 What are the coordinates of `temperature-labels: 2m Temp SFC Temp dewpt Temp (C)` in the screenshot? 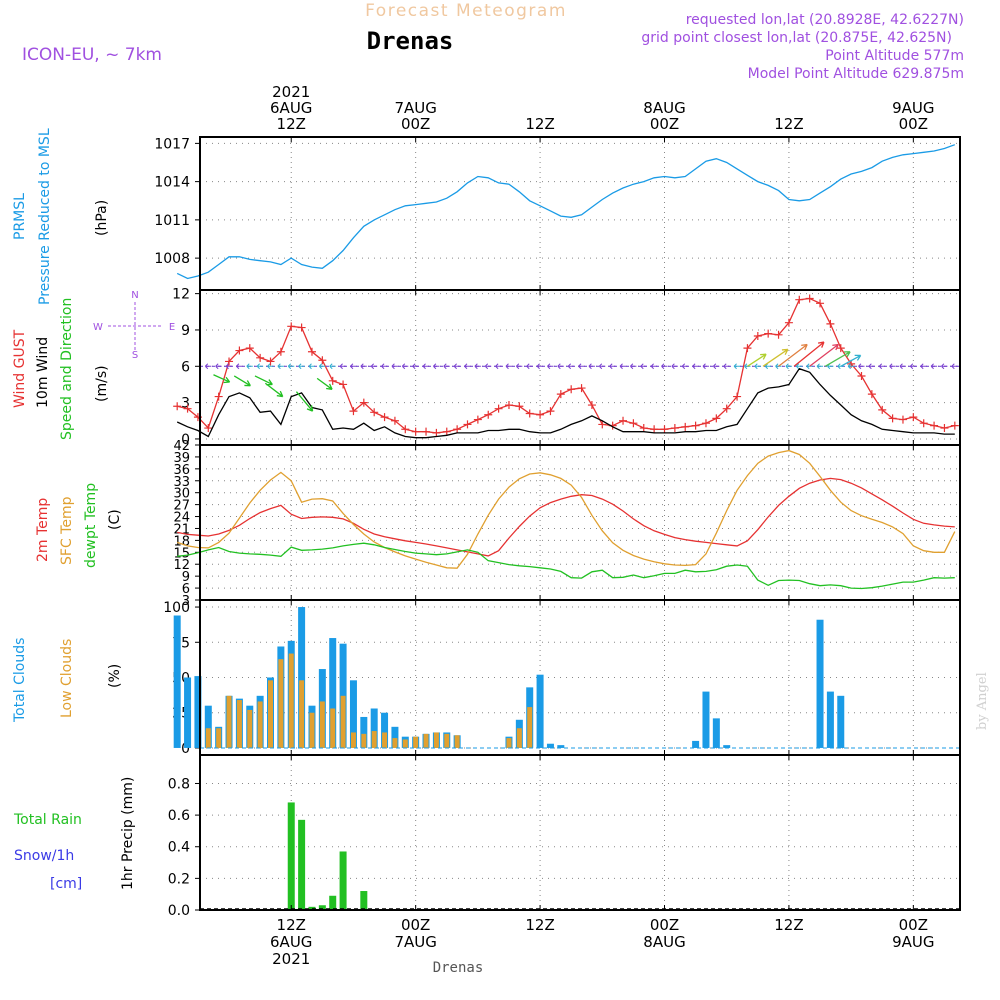 It's located at (79, 525).